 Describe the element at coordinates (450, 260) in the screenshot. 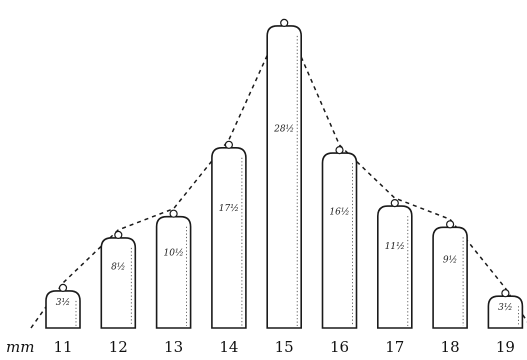

I see `data-label: 9½` at that location.